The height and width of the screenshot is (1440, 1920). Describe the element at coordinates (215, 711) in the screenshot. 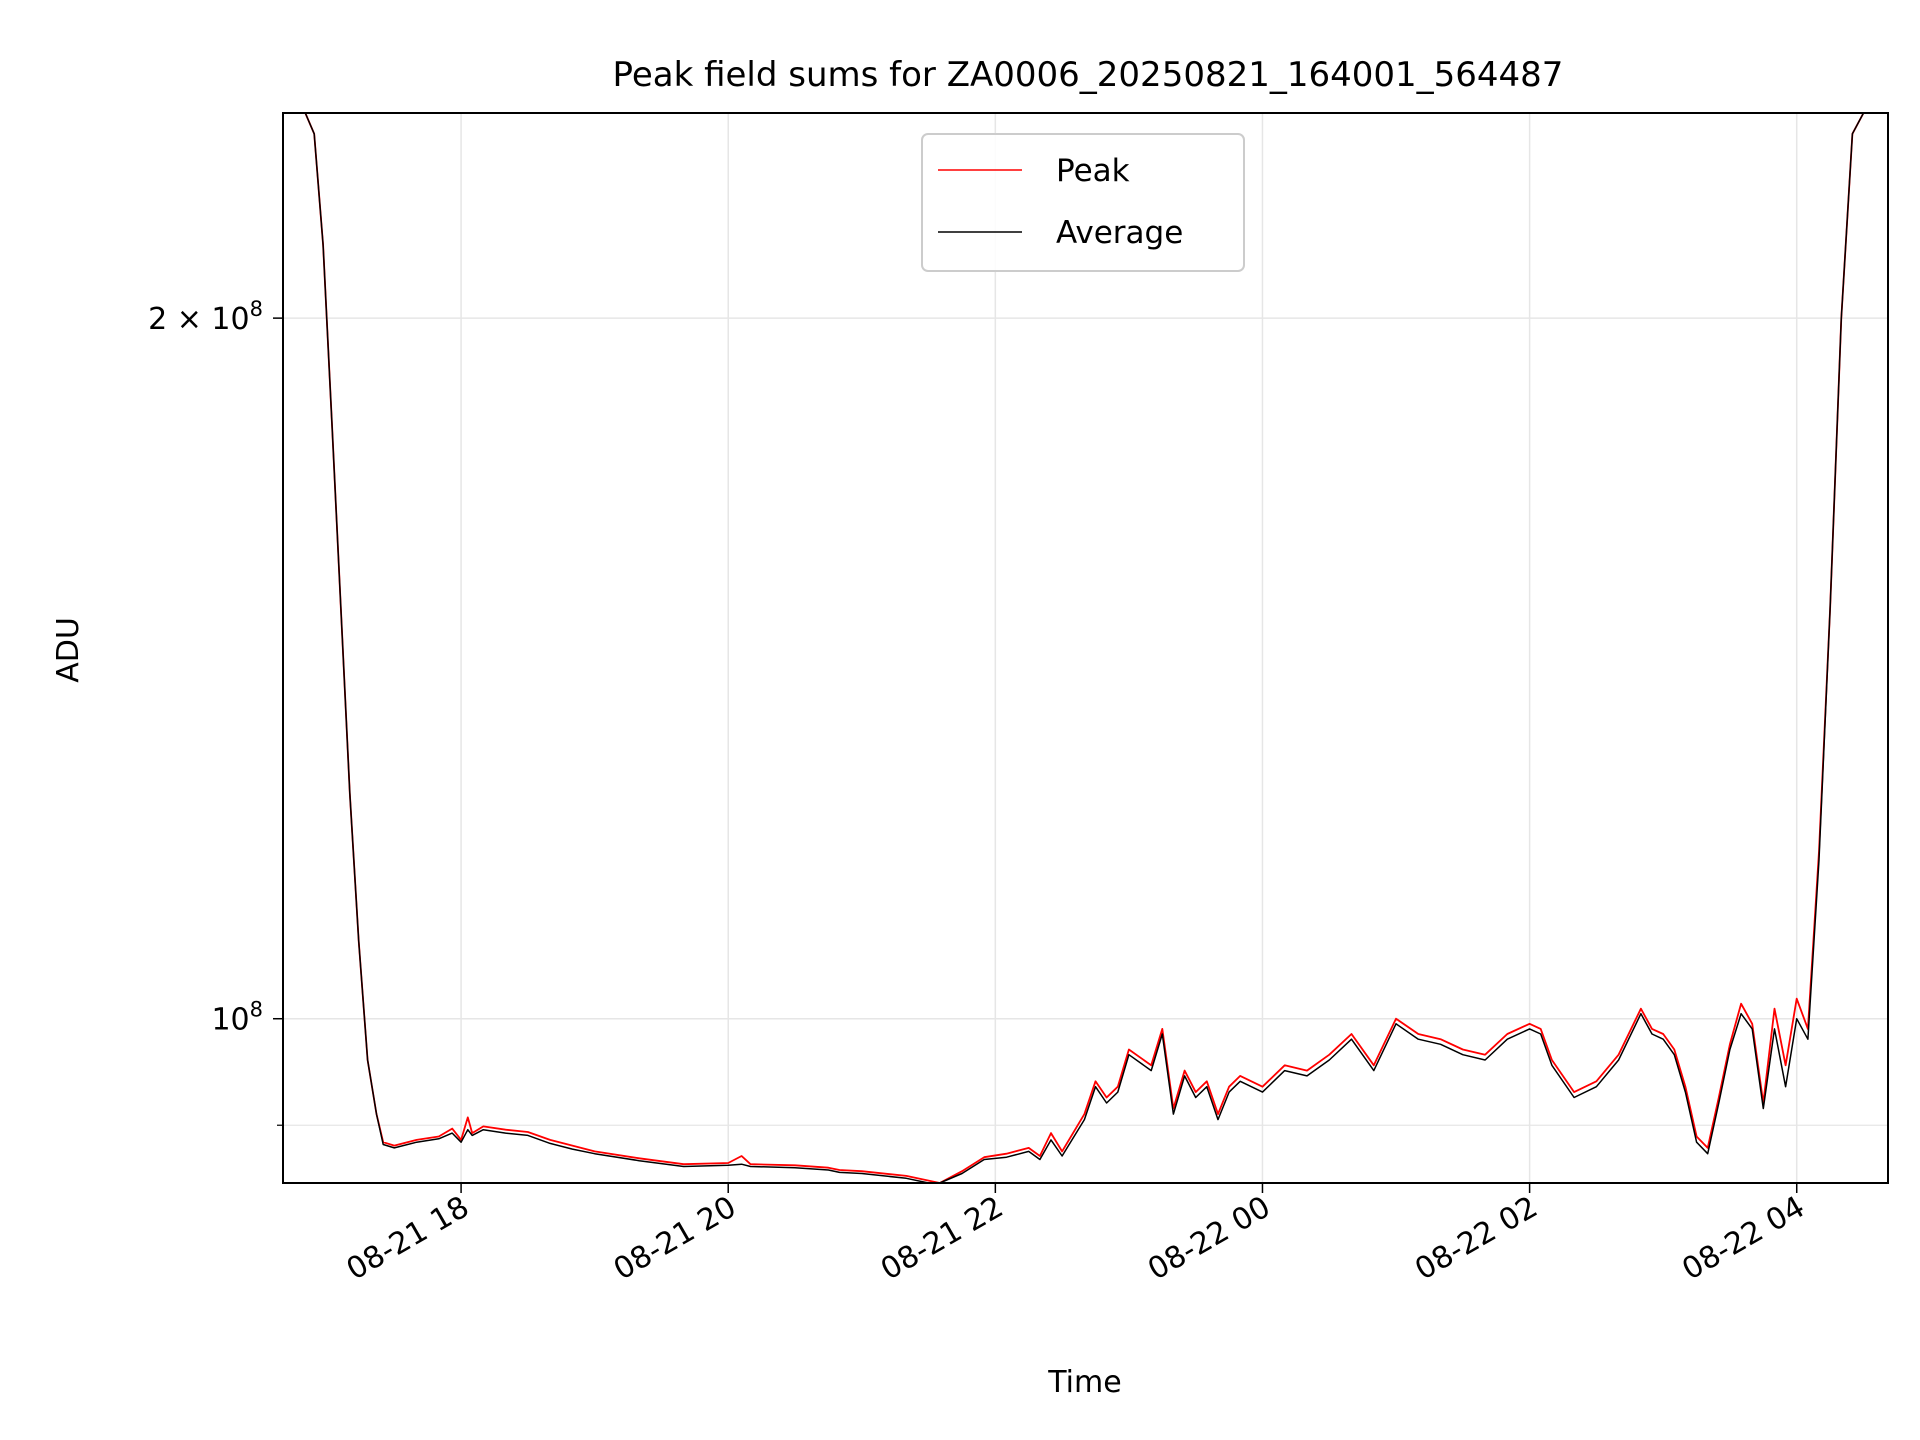

I see `y-axis: 108 2 × 108` at that location.